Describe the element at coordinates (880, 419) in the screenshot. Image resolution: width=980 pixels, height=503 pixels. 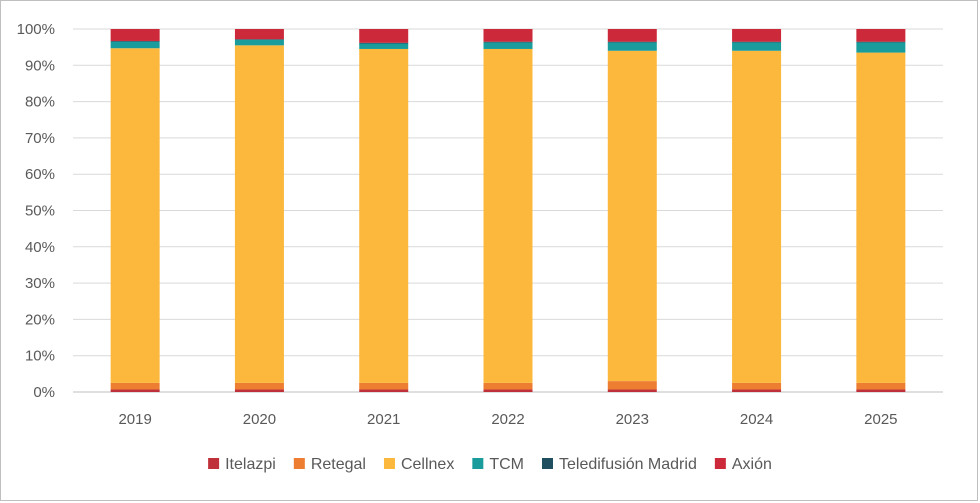
I see `x-tick-label: 2025` at that location.